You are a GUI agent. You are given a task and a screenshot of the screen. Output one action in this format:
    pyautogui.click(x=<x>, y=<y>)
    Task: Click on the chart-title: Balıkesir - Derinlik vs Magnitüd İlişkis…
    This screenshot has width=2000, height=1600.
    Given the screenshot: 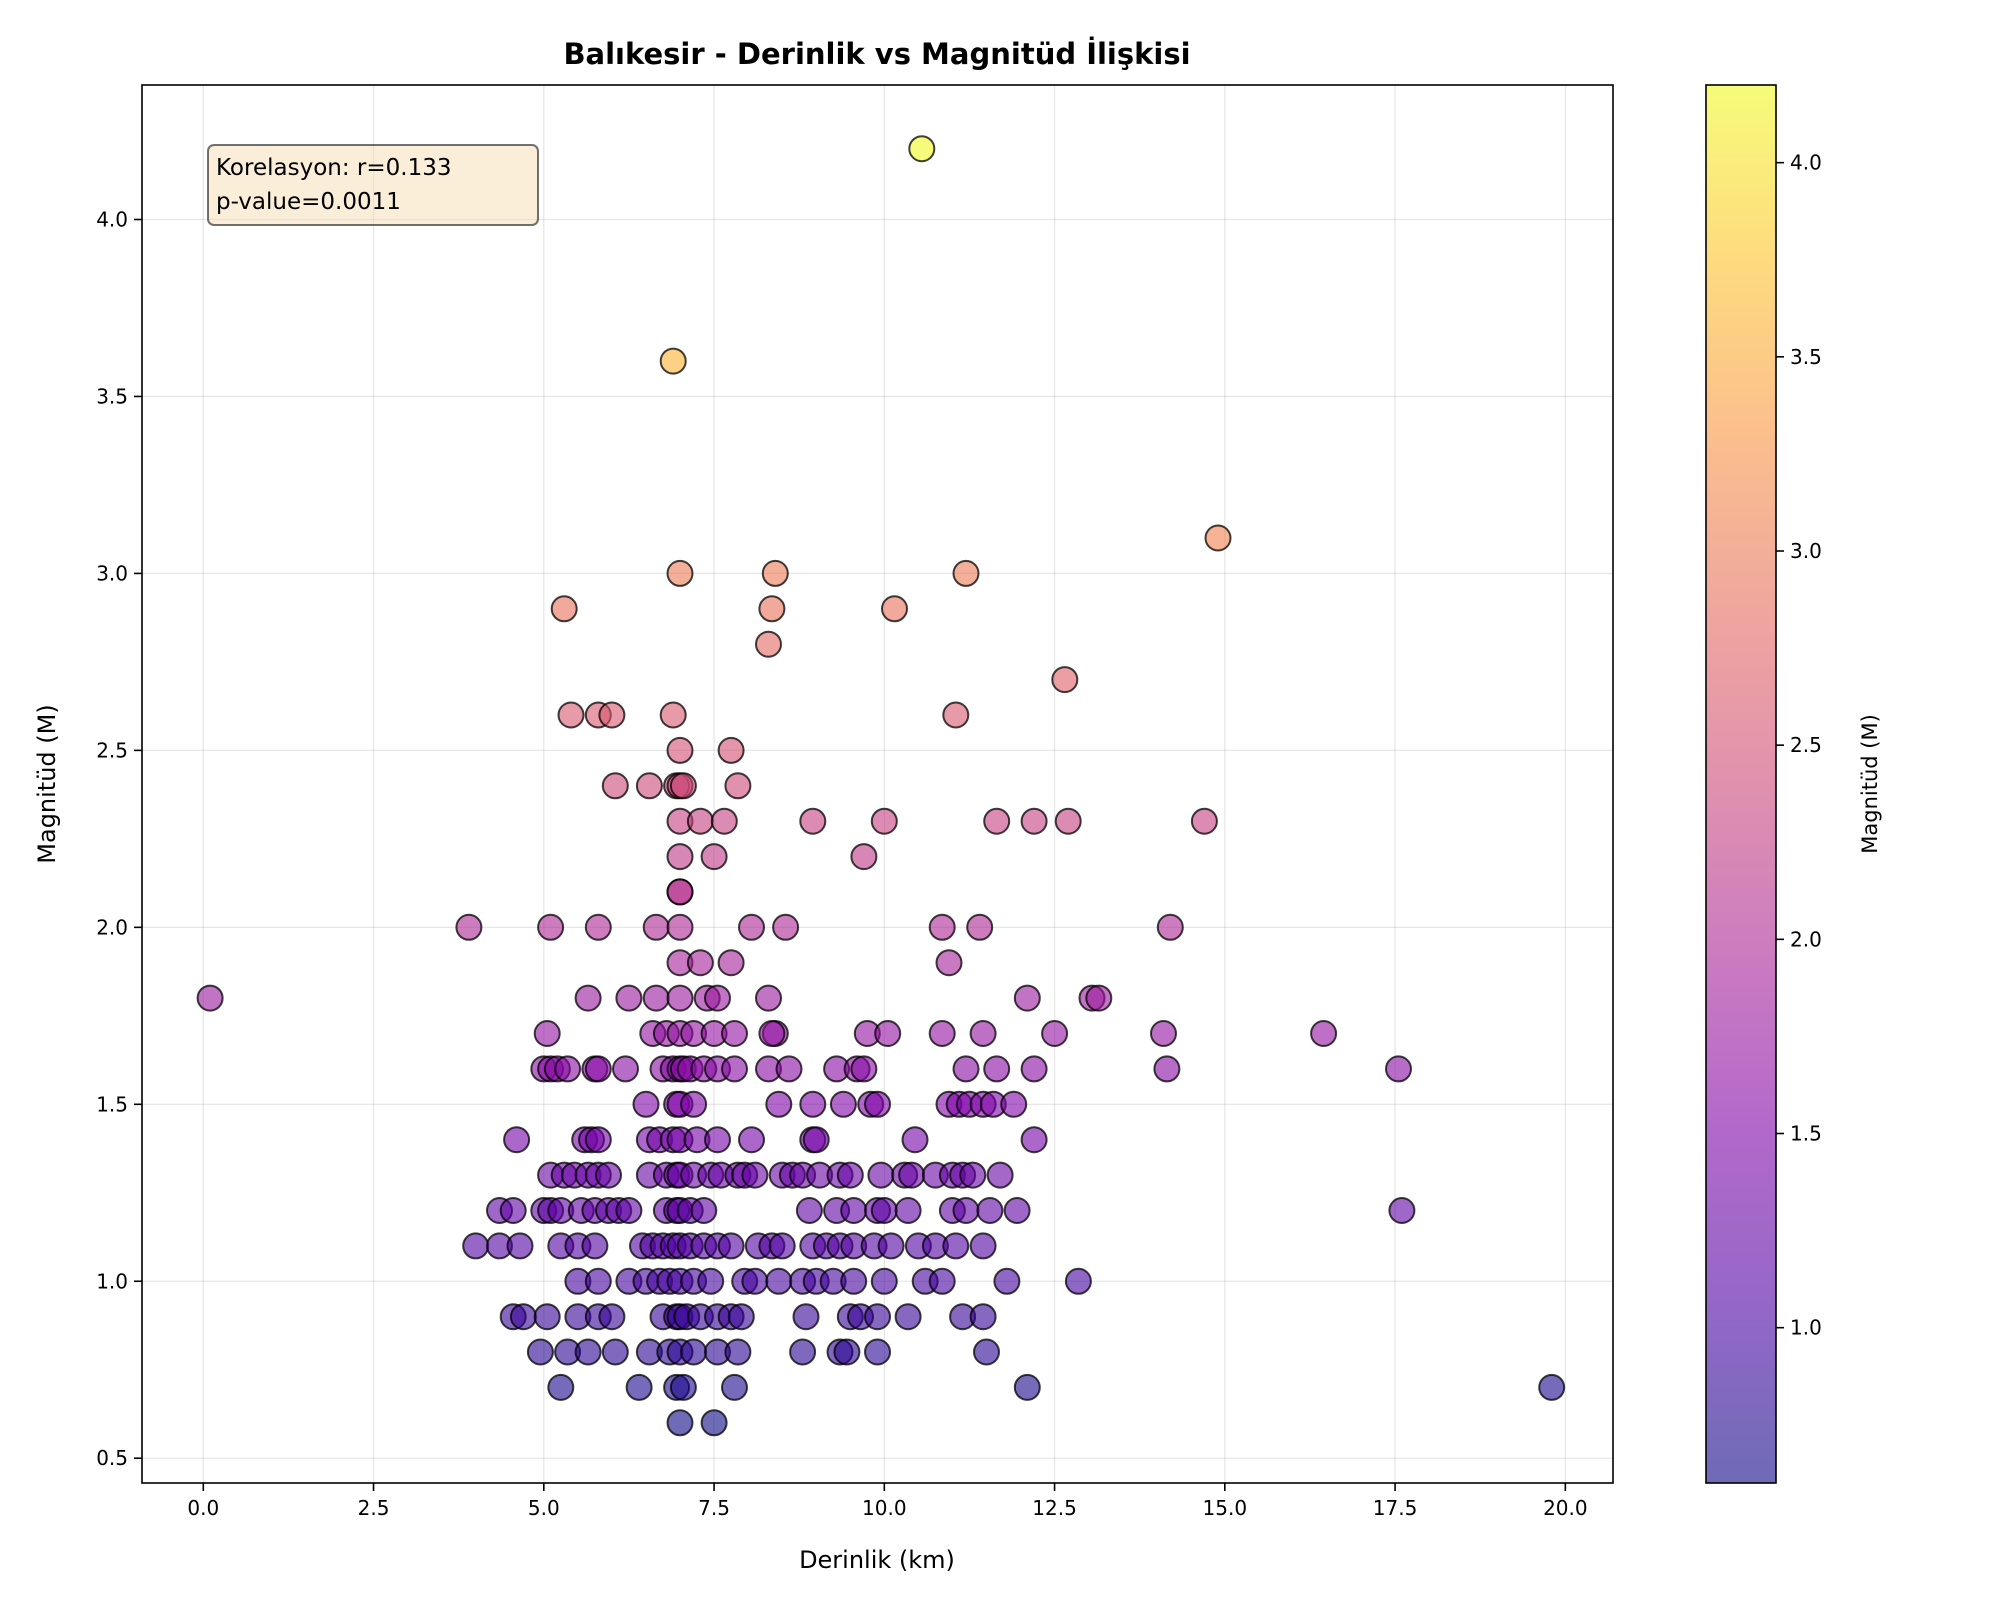 What is the action you would take?
    pyautogui.click(x=876, y=54)
    